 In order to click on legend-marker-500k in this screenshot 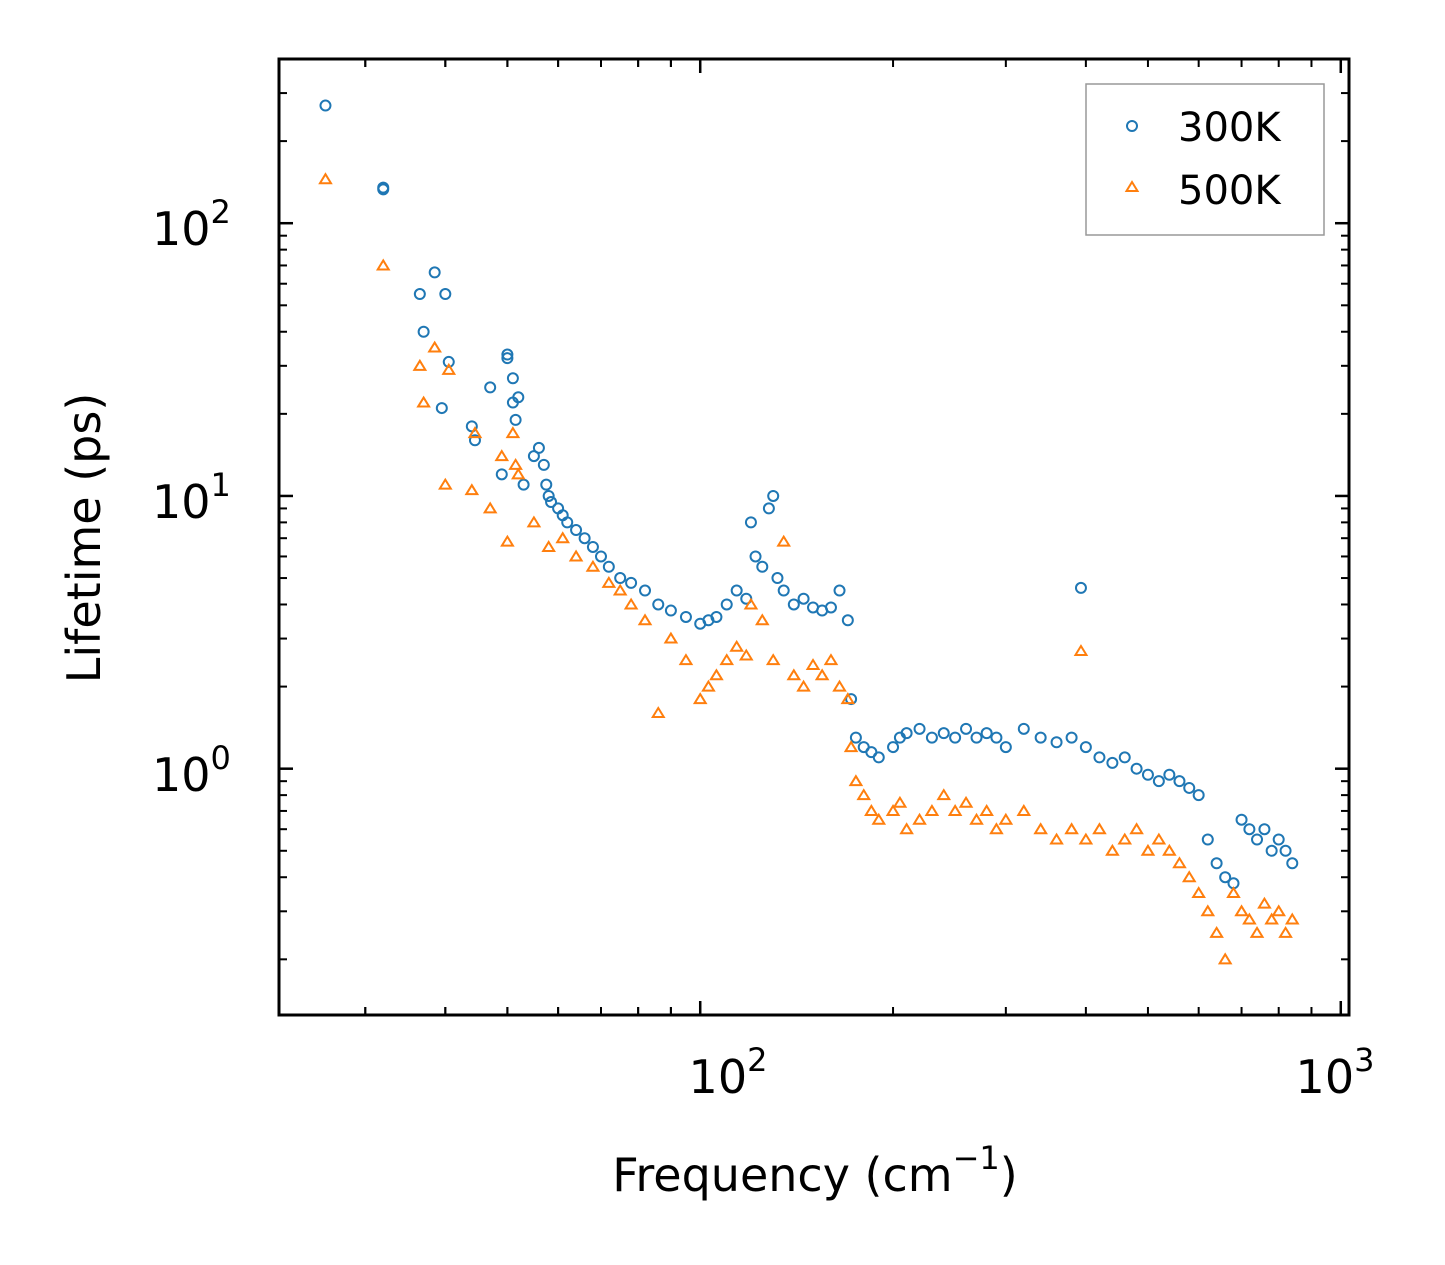, I will do `click(1132, 186)`.